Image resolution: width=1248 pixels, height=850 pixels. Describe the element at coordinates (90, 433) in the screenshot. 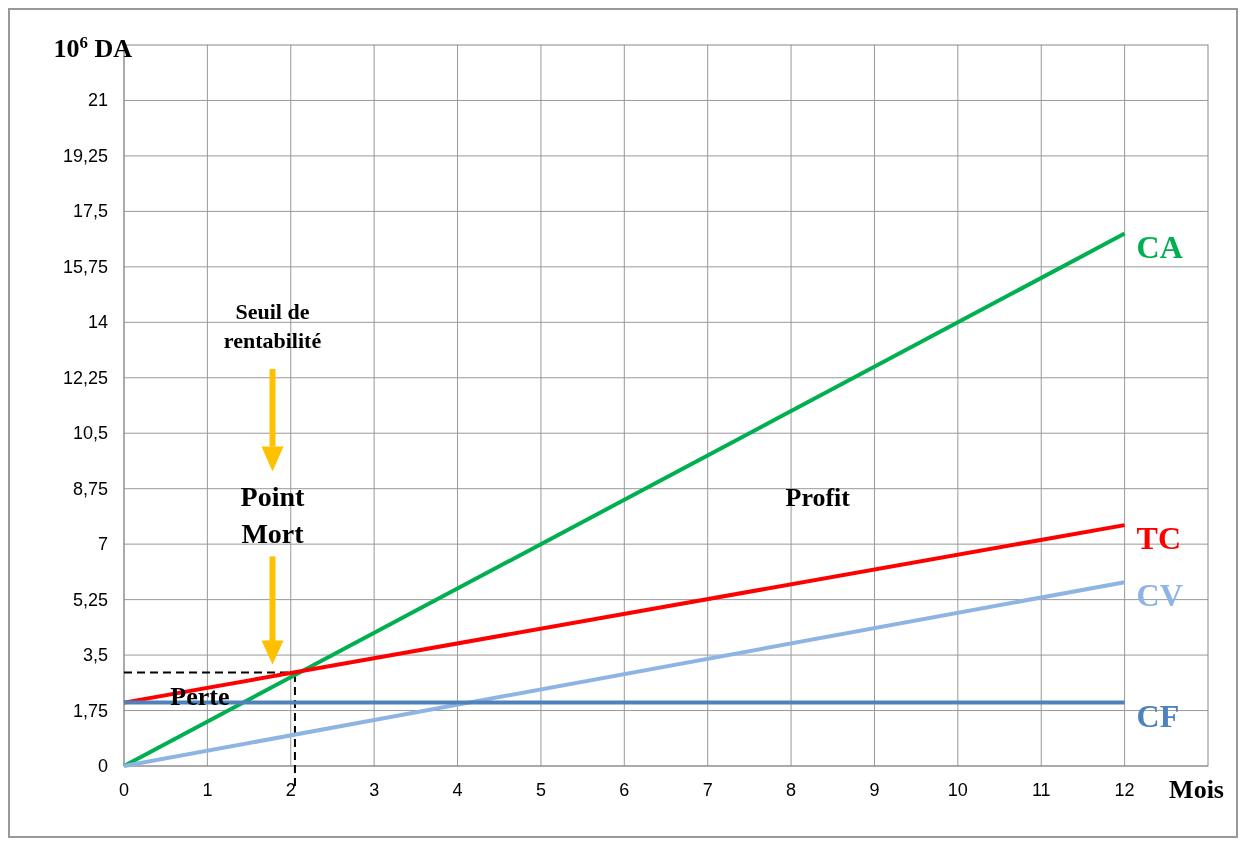

I see `y-tick-label: 10,5` at that location.